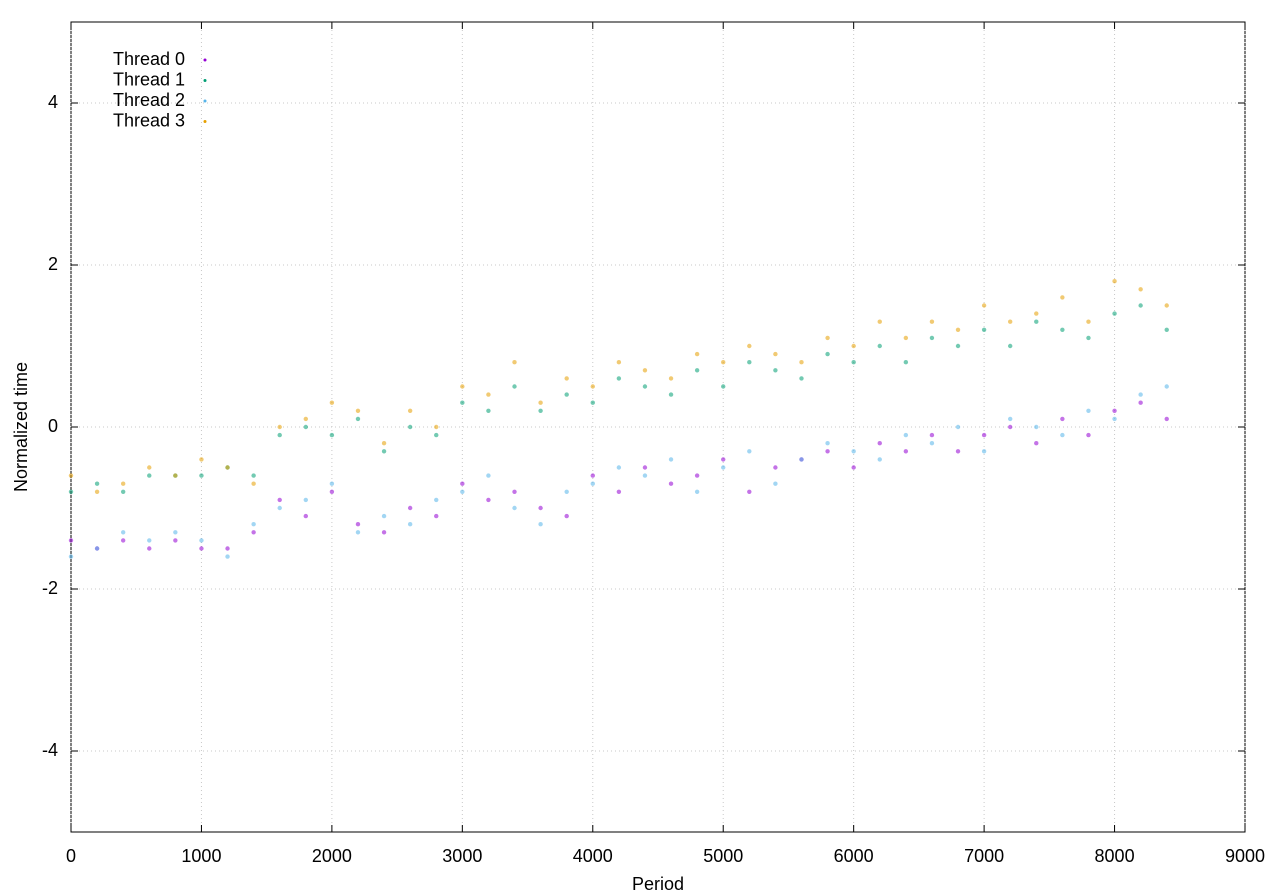 The width and height of the screenshot is (1280, 896). Describe the element at coordinates (723, 856) in the screenshot. I see `x-tick-label: 5000` at that location.